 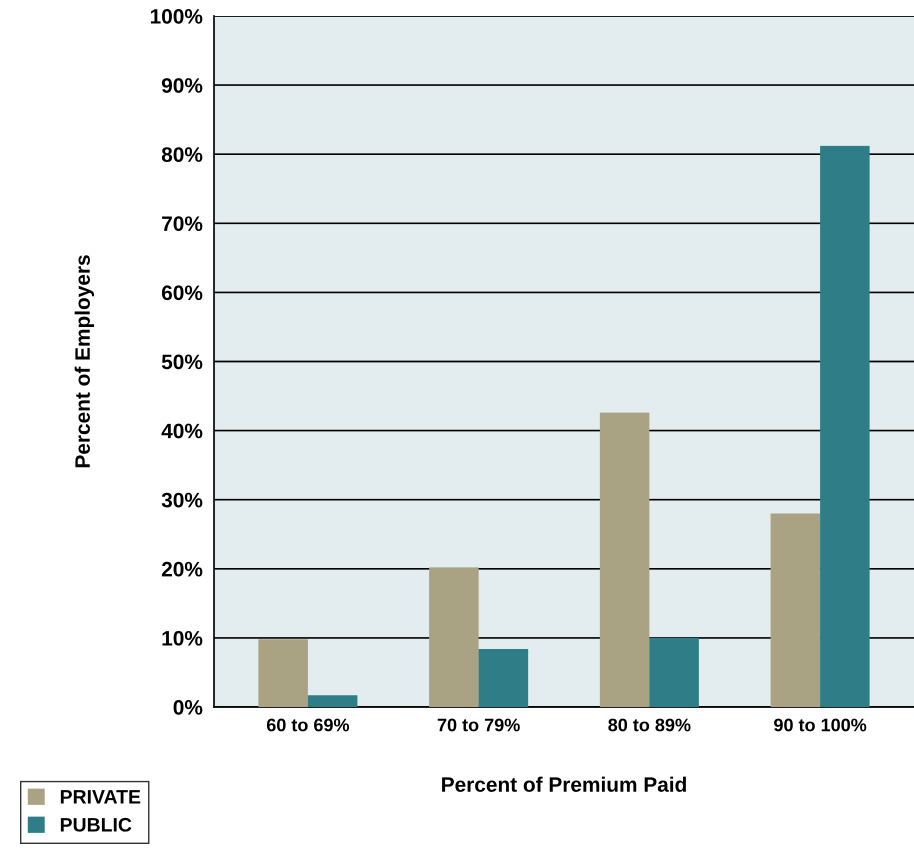 I want to click on y-tick-label: 10%, so click(x=182, y=638).